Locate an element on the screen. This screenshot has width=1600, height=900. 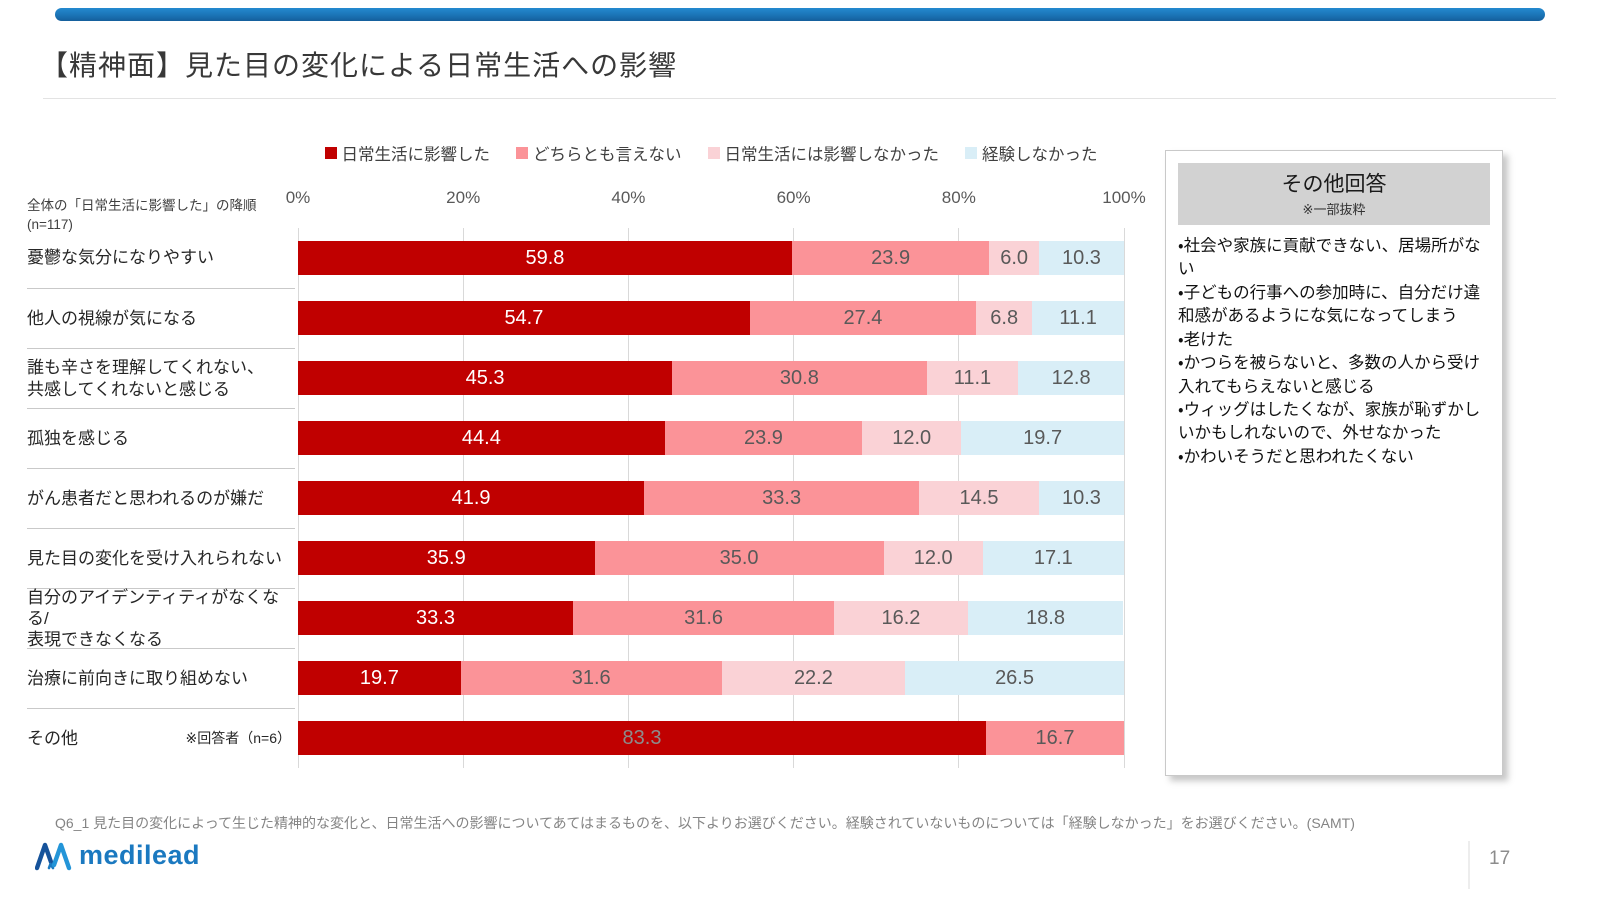
logo-text: medilead is located at coordinates (140, 855).